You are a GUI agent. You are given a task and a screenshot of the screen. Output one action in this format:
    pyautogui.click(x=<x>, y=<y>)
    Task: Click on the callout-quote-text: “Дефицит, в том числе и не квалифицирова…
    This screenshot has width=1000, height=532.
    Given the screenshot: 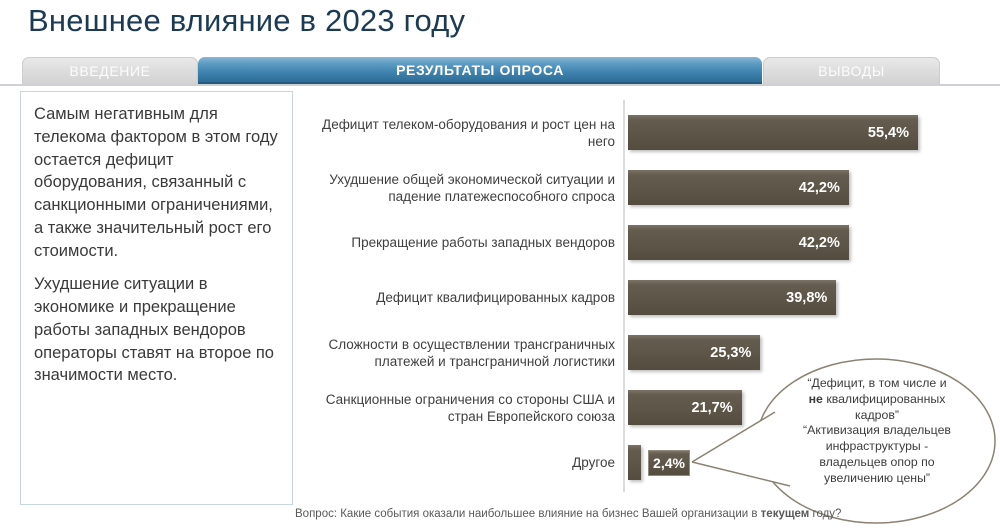 What is the action you would take?
    pyautogui.click(x=877, y=431)
    